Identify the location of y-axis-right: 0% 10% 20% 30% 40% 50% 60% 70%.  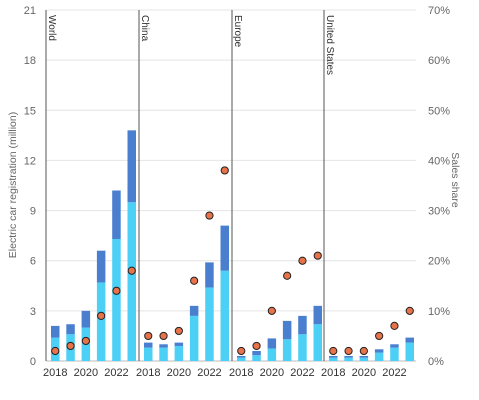
(439, 186).